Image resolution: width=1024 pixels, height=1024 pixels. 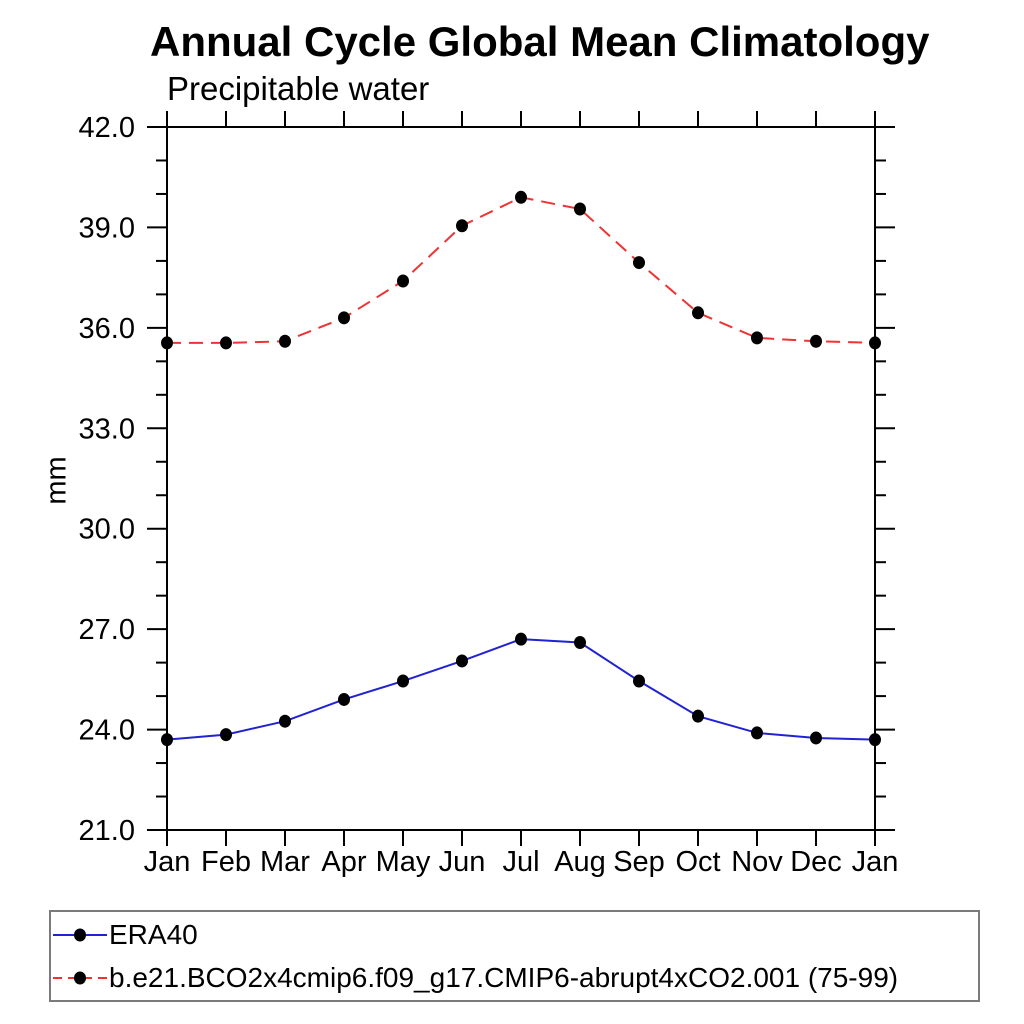 I want to click on y-tick-label: 33.0, so click(x=107, y=429).